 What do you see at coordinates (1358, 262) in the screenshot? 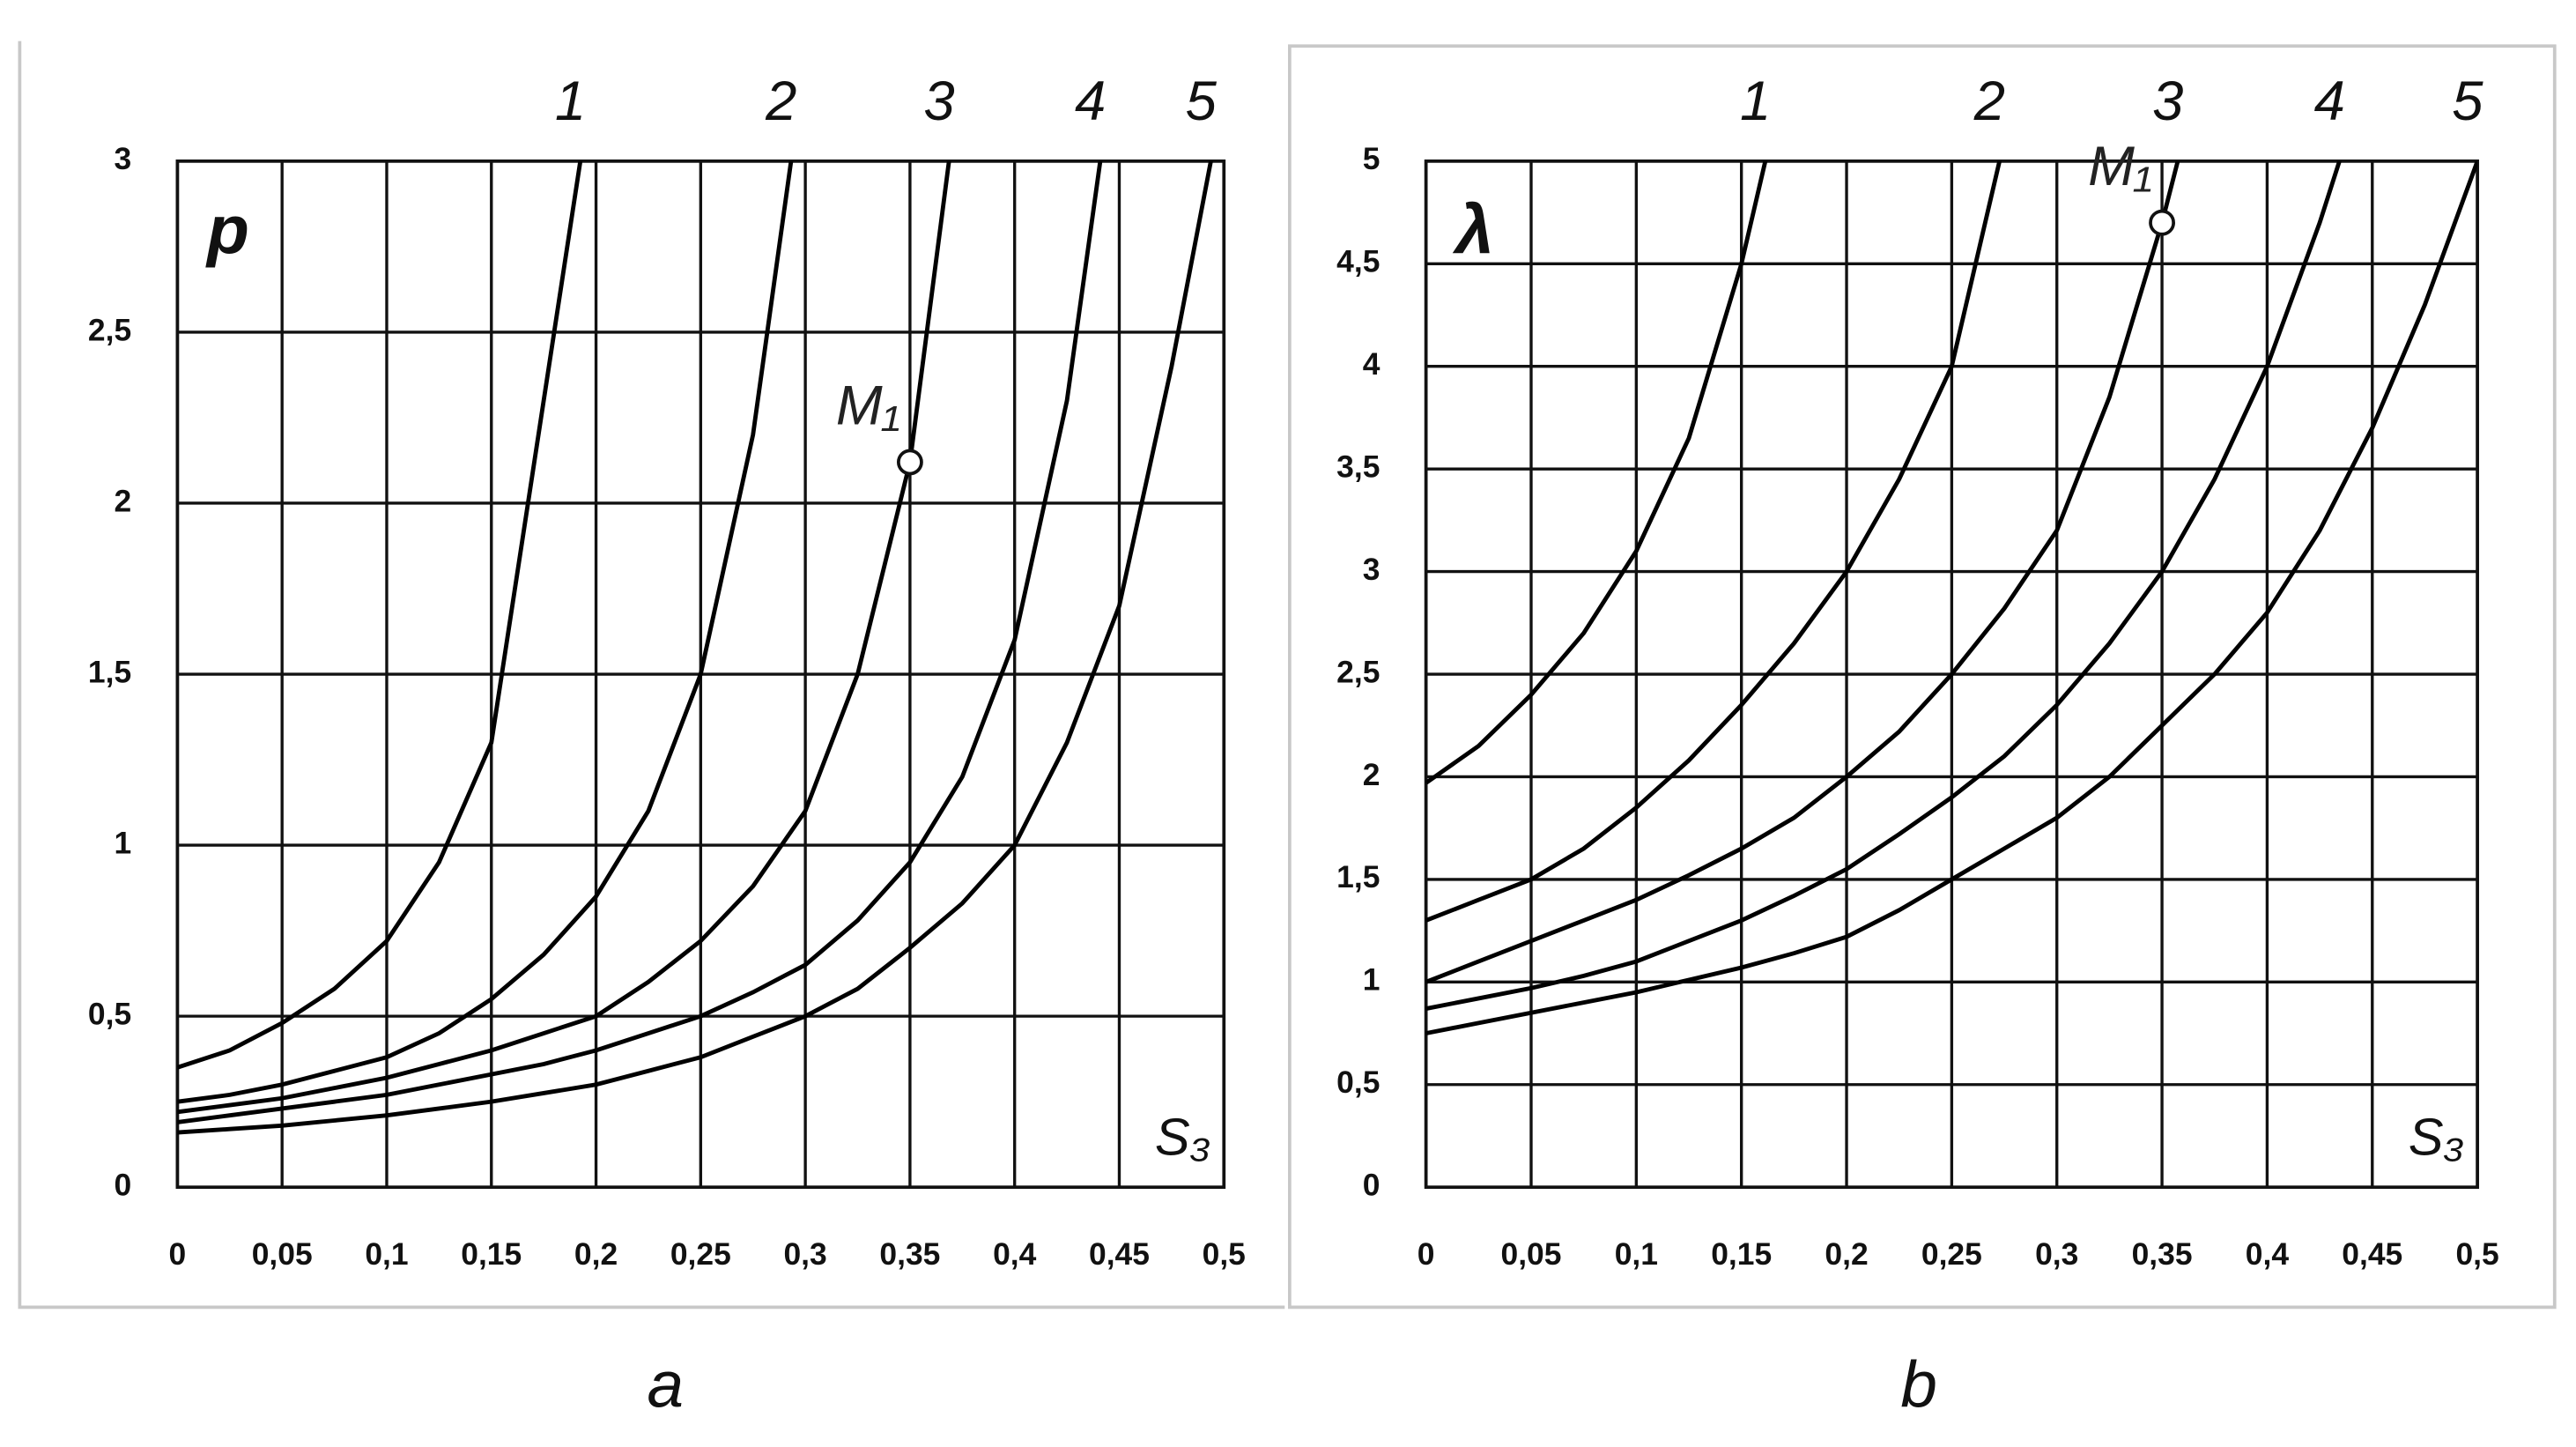
I see `y-tick-label: 4,5` at bounding box center [1358, 262].